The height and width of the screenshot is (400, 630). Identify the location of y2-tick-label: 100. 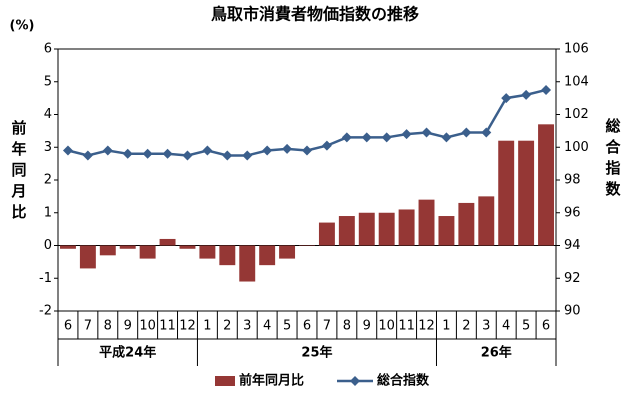
(576, 147).